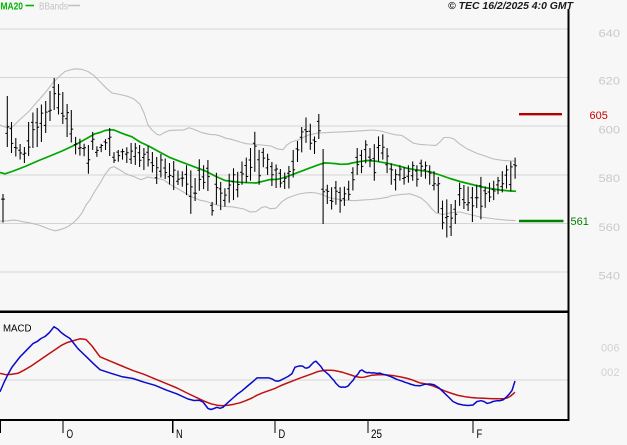  I want to click on svg-text: N, so click(179, 433).